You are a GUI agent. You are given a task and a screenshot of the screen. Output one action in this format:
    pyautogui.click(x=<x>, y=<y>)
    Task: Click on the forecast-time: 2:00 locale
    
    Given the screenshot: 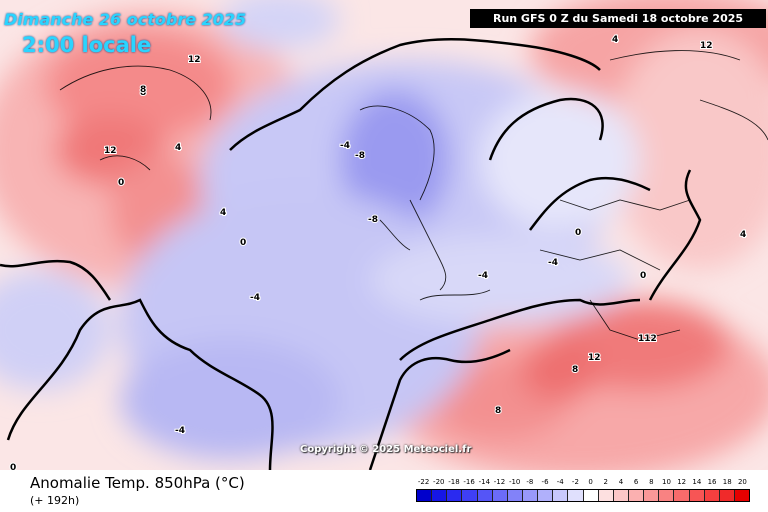 What is the action you would take?
    pyautogui.click(x=87, y=45)
    